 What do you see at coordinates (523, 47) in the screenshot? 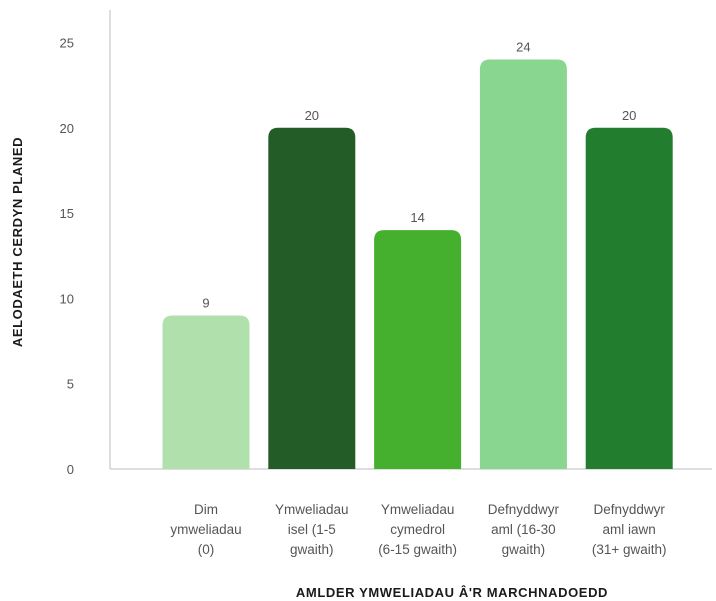
I see `bar-value-label: 24` at bounding box center [523, 47].